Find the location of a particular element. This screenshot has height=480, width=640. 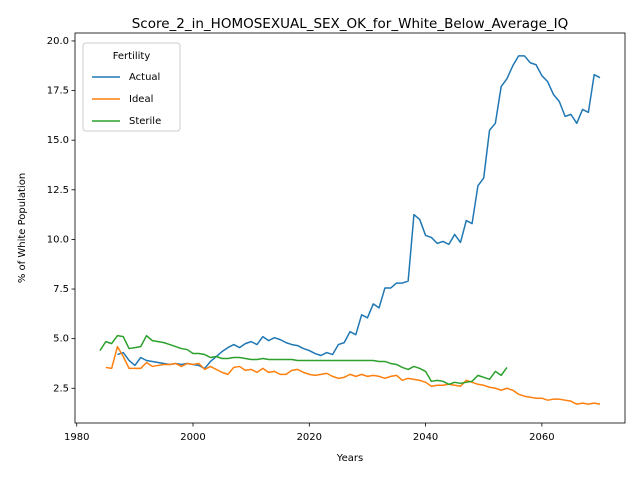

y-tick-label: 17.5 is located at coordinates (58, 91).